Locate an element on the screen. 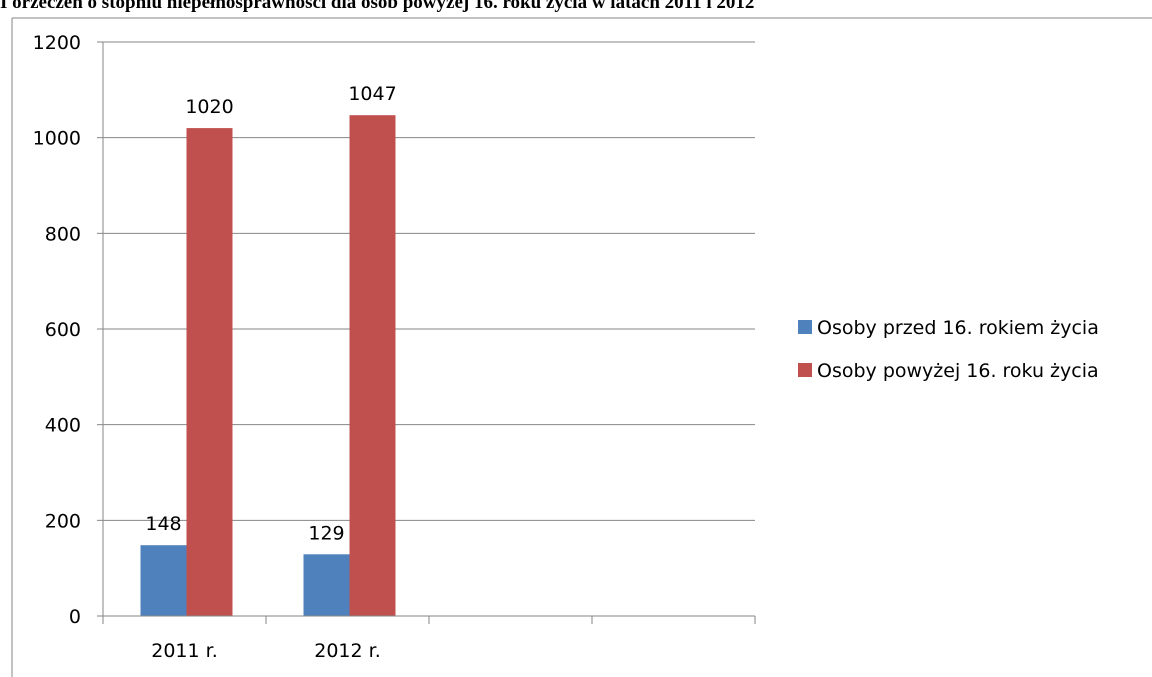 The height and width of the screenshot is (677, 1152). legend-label-2: Osoby powyżej 16. roku życia is located at coordinates (958, 371).